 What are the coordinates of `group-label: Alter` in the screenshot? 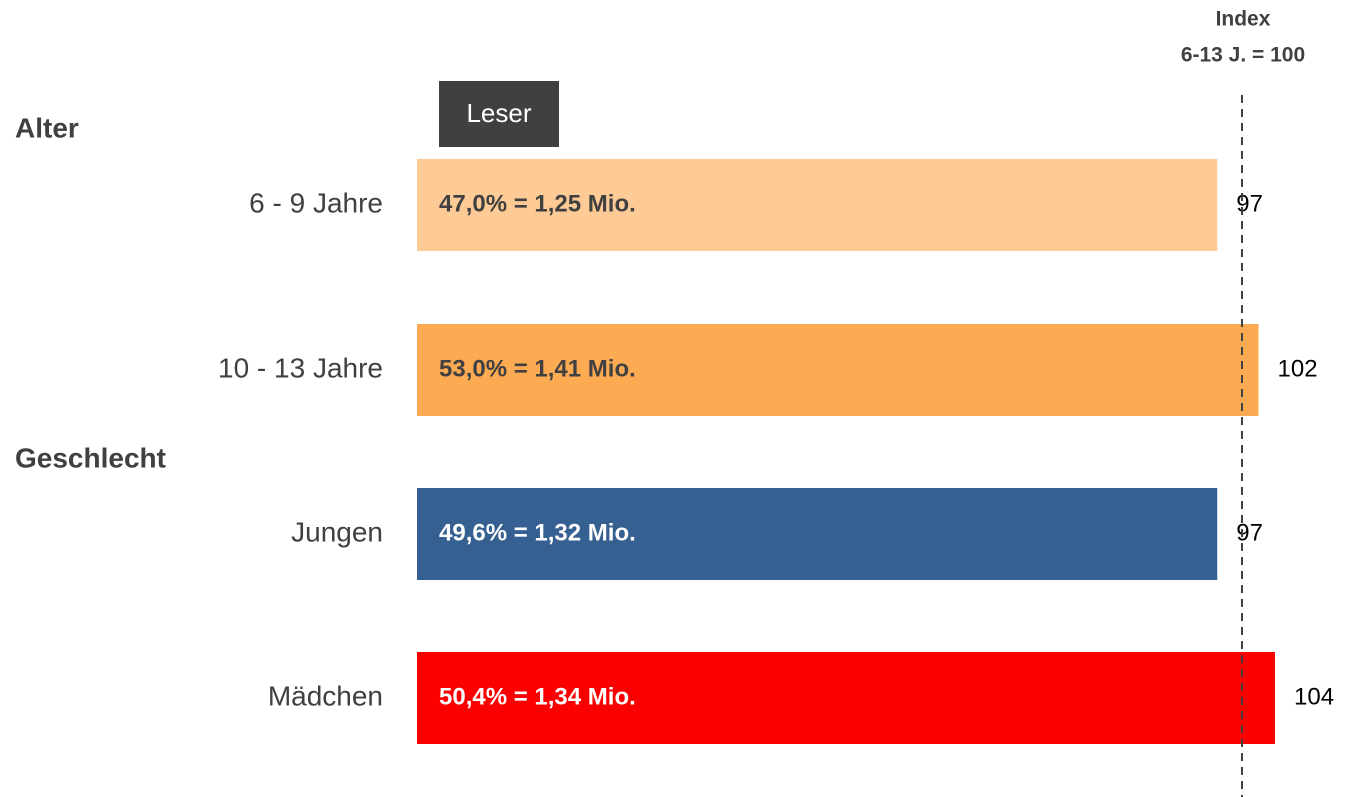 It's located at (47, 127).